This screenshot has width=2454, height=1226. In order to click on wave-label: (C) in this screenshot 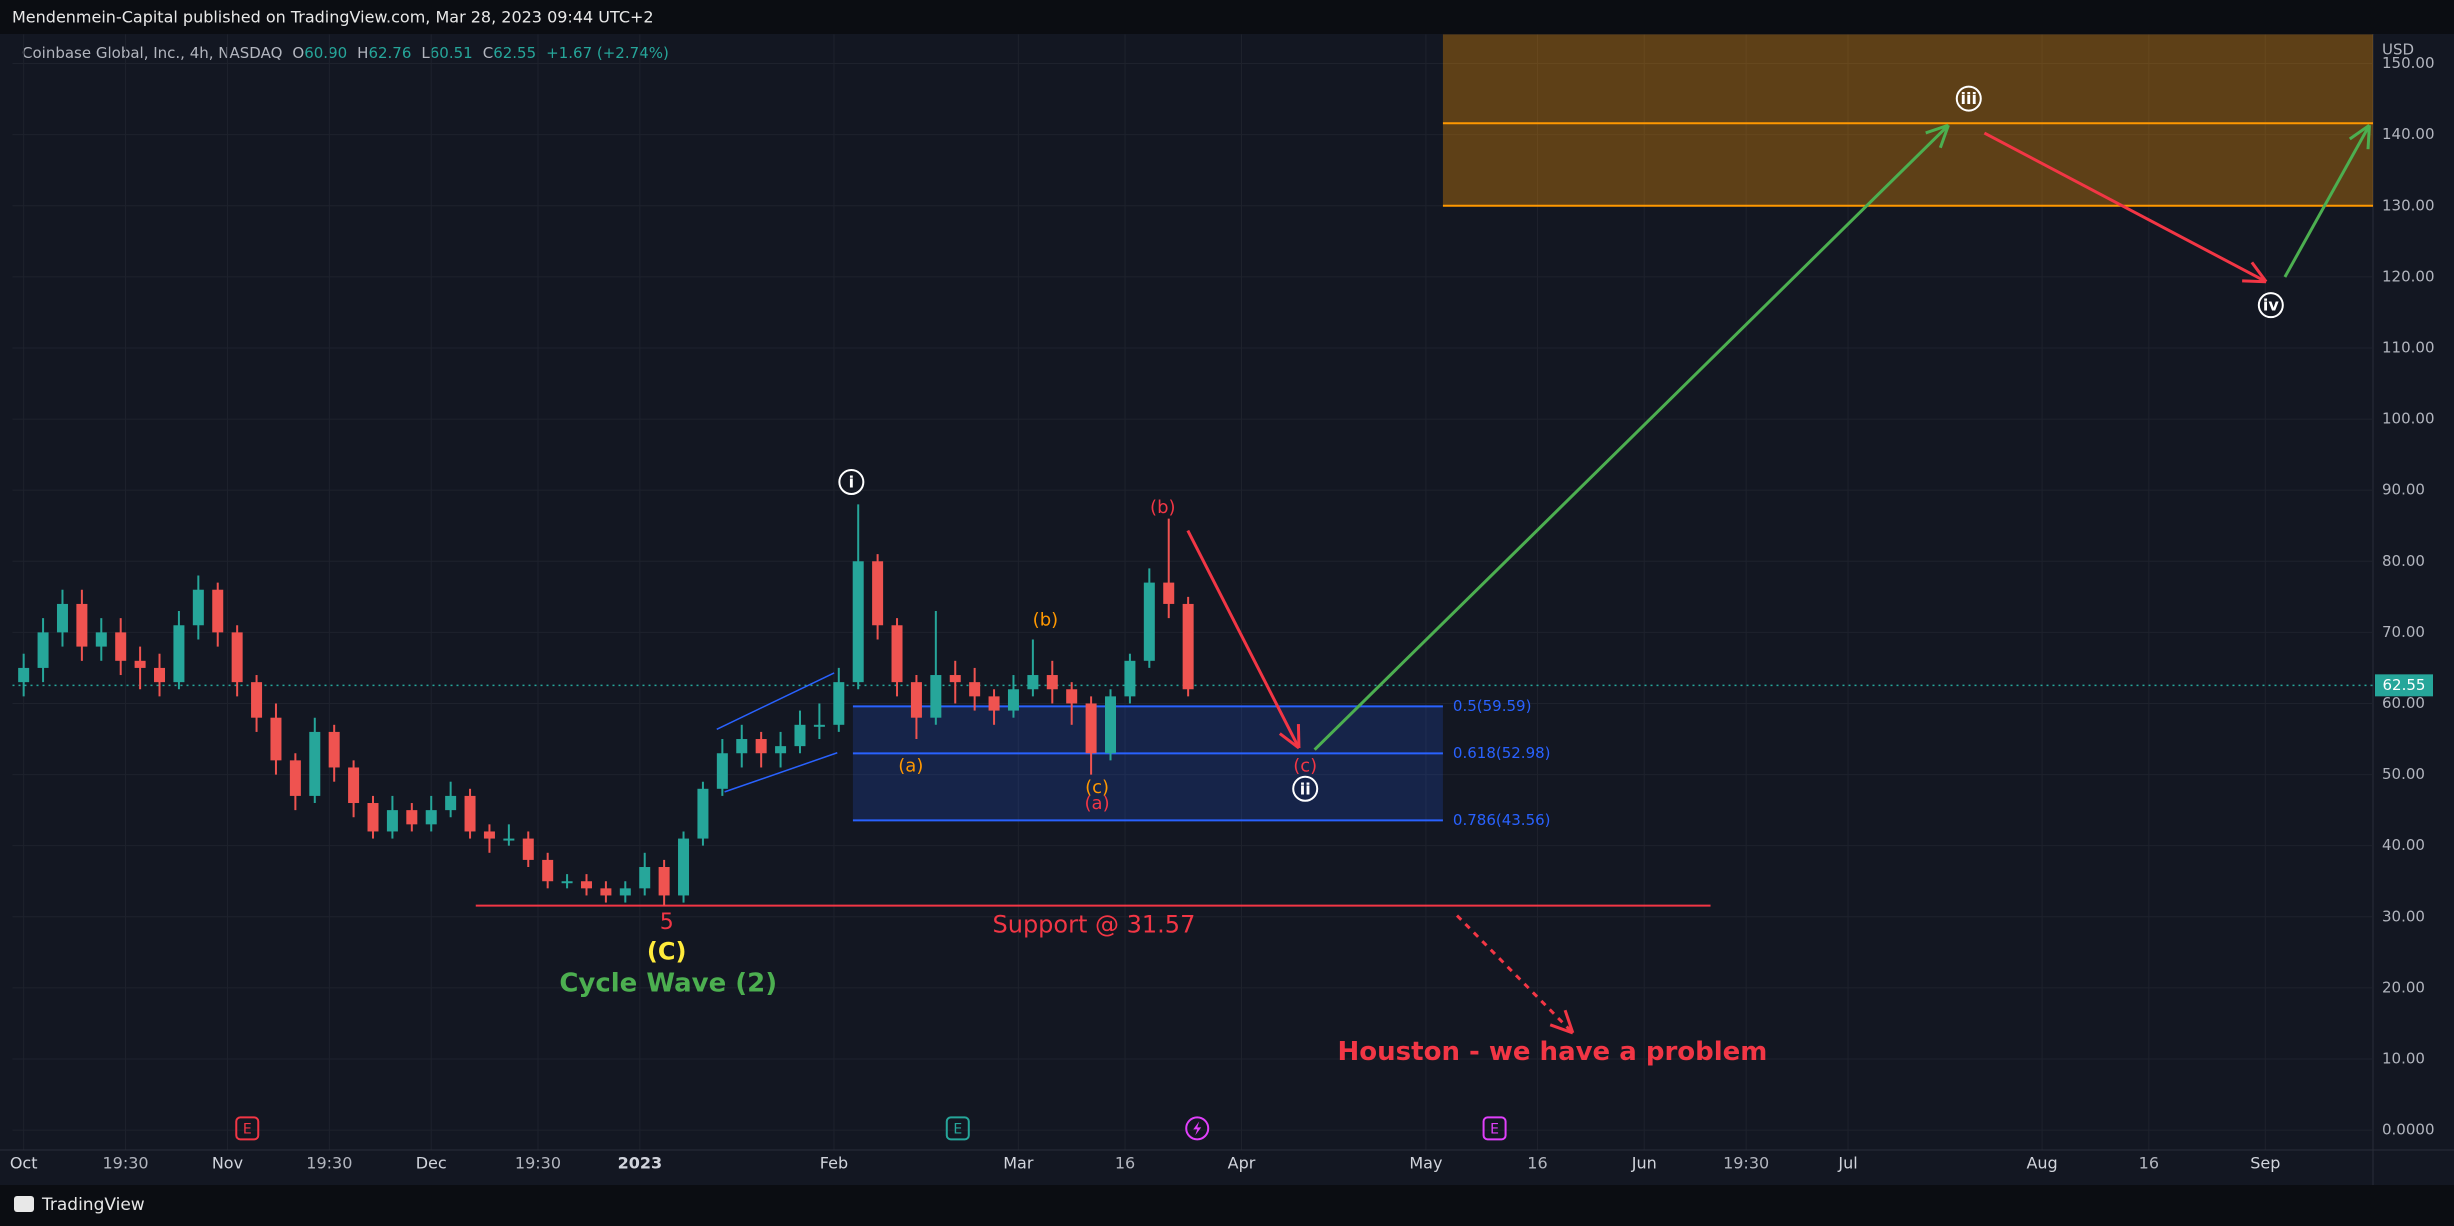, I will do `click(667, 952)`.